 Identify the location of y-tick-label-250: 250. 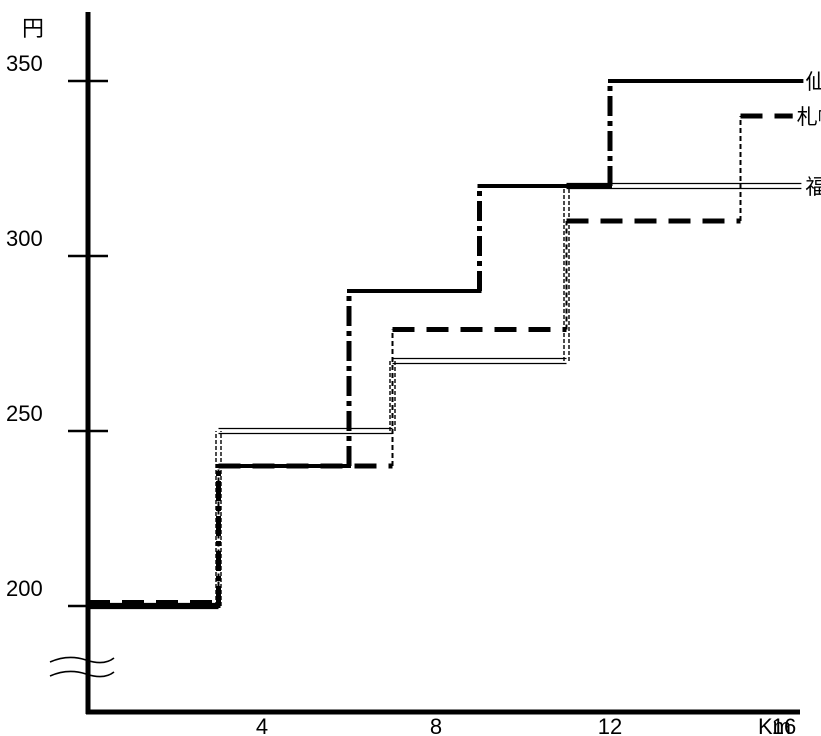
(24, 413).